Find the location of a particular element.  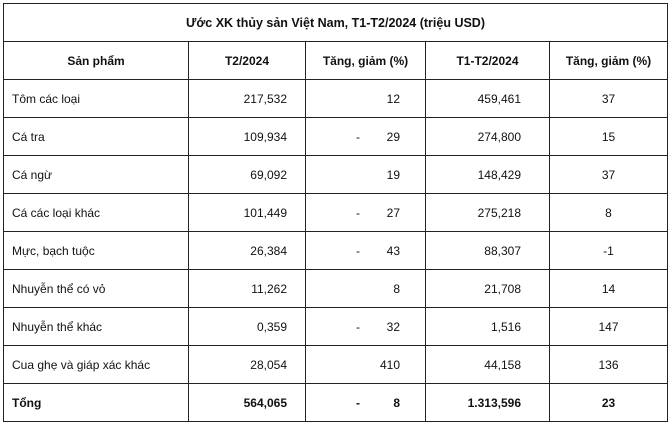

ytd-value-cell: 459,461 is located at coordinates (487, 98).